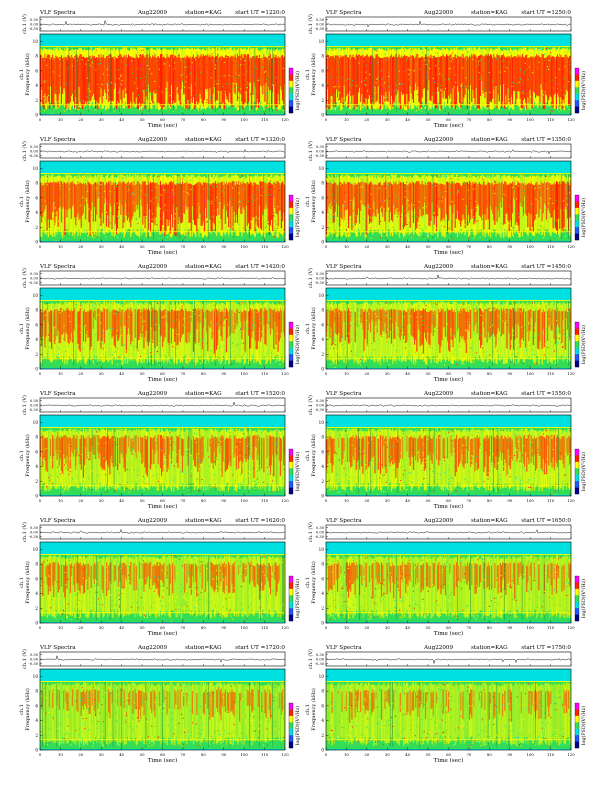  Describe the element at coordinates (121, 373) in the screenshot. I see `time-tick-label: 40` at that location.